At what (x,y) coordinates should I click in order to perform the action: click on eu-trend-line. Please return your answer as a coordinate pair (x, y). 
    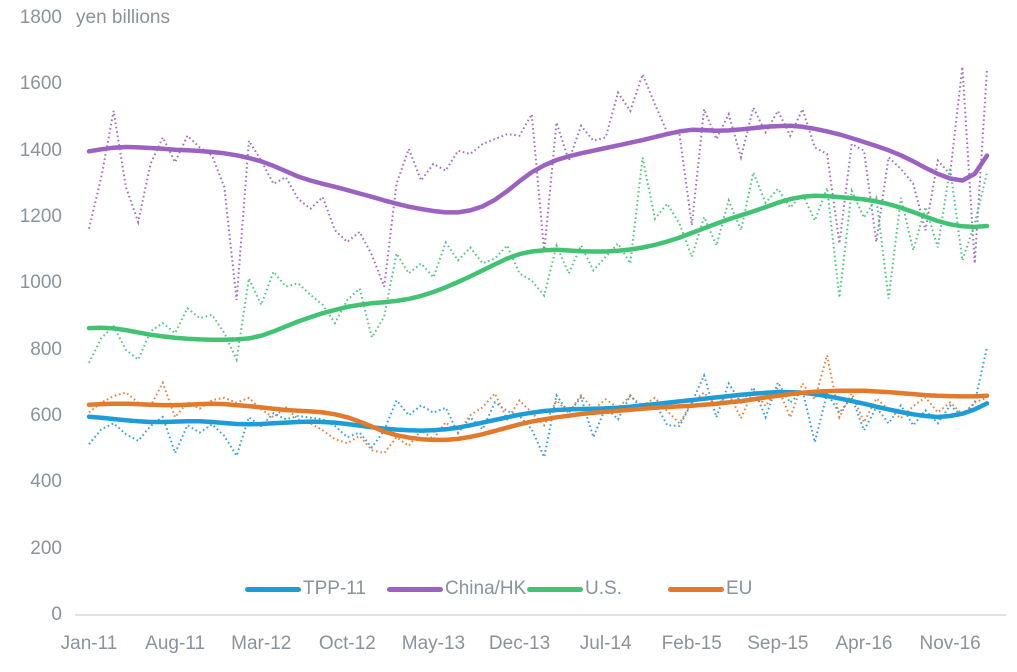
    Looking at the image, I should click on (538, 415).